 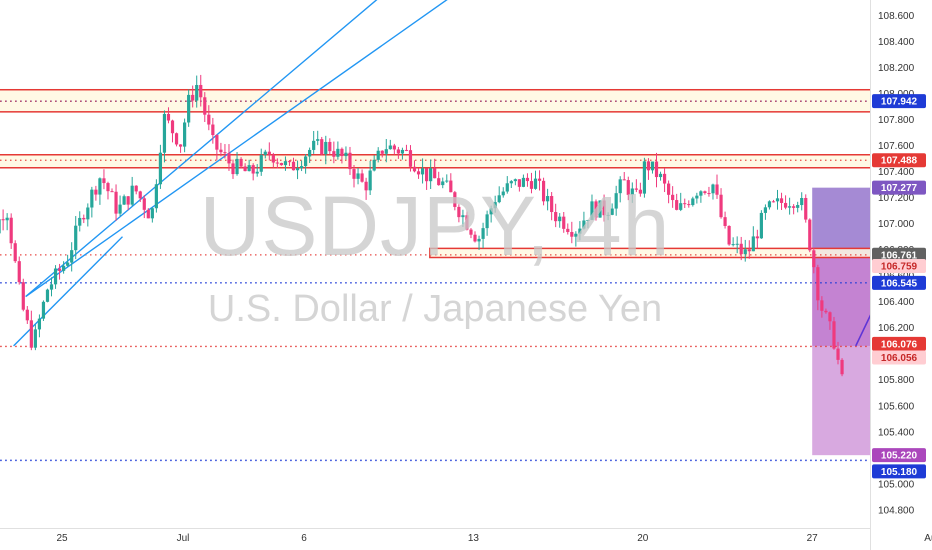 I want to click on time-axis: 25Jul6132027Aug10, so click(x=466, y=539).